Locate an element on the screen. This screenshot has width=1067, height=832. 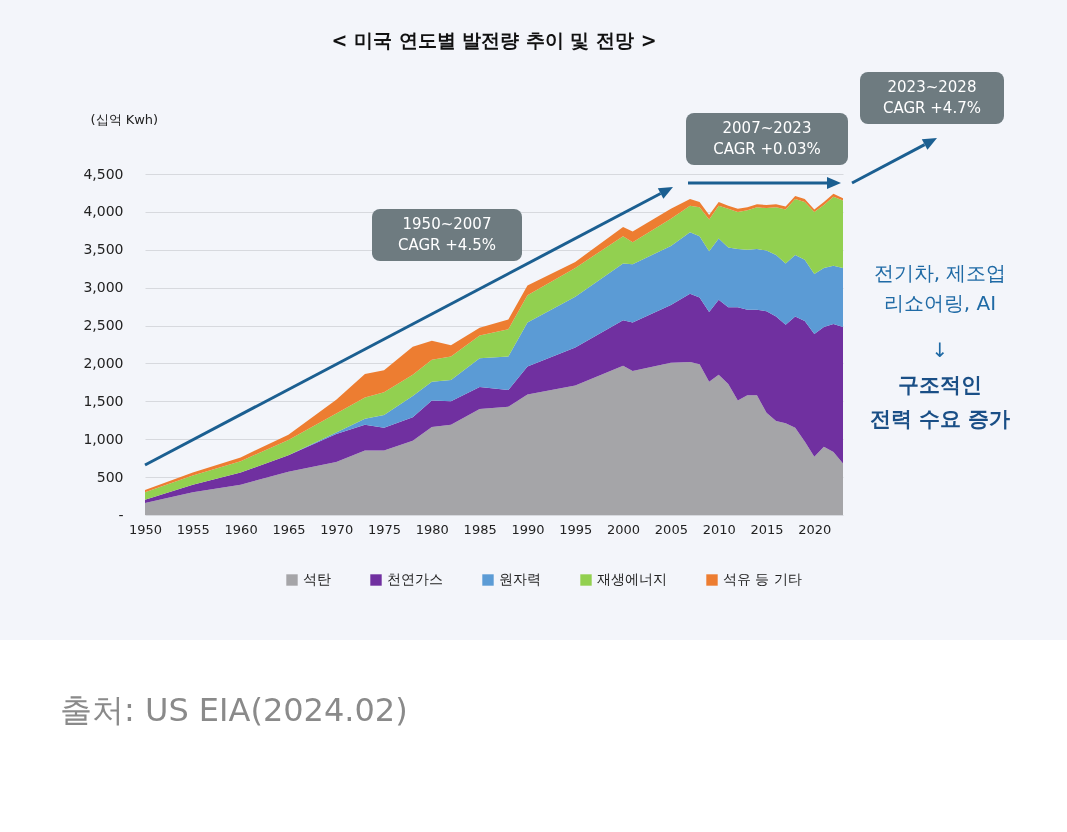
x-tick-label: 1985 is located at coordinates (480, 529).